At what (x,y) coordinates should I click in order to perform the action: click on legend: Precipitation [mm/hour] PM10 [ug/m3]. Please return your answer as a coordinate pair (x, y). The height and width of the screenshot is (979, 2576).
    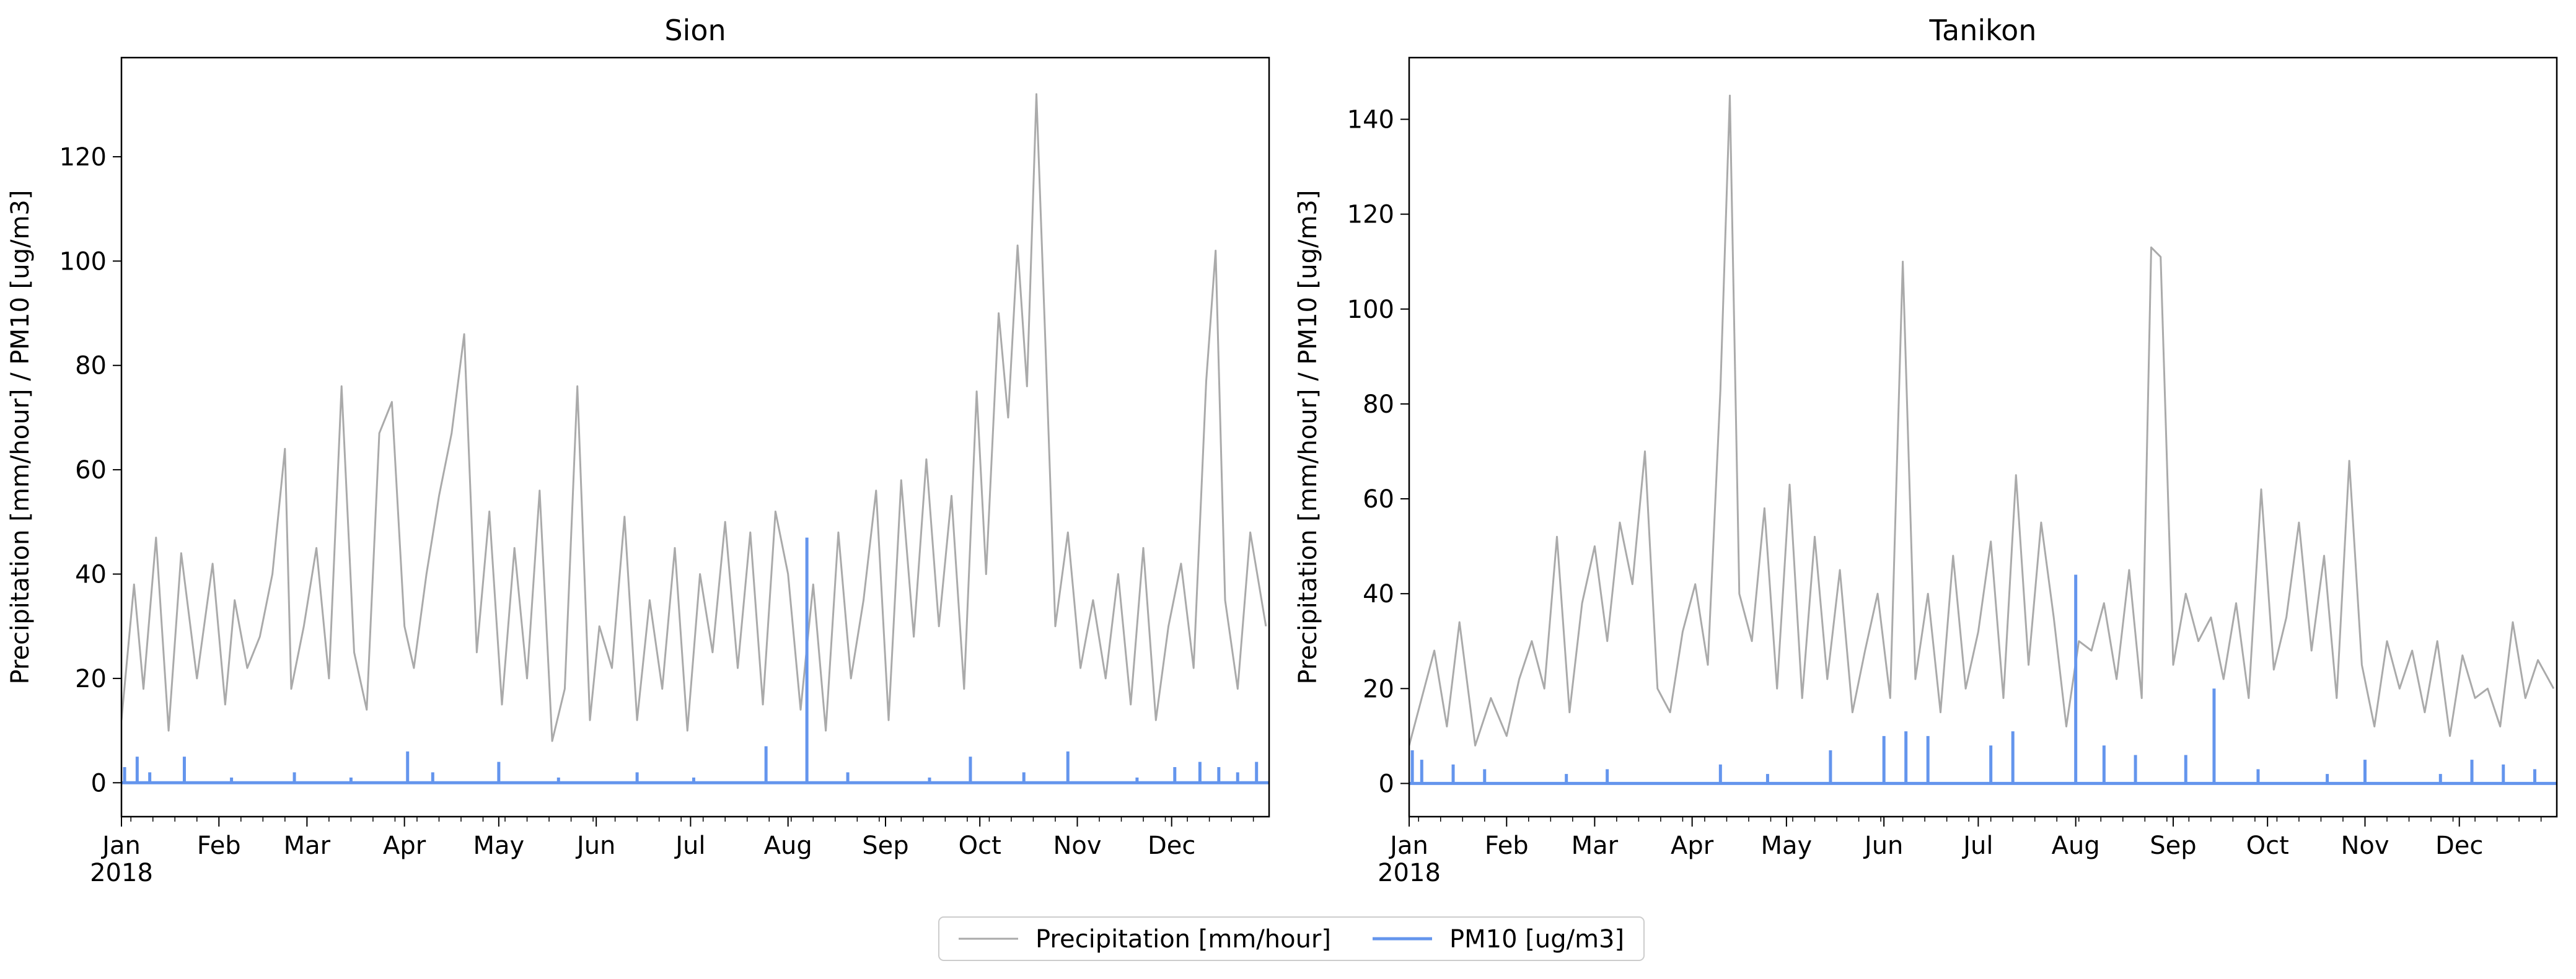
    Looking at the image, I should click on (1291, 938).